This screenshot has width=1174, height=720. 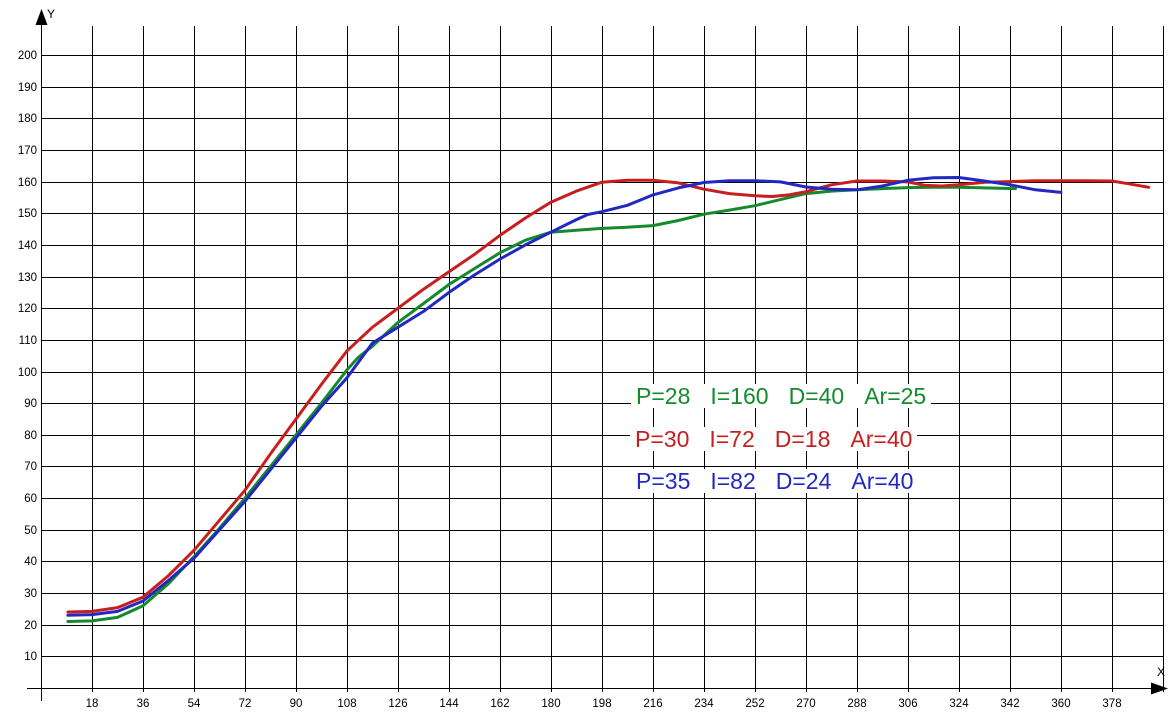 What do you see at coordinates (27, 119) in the screenshot?
I see `y-tick-label: 180` at bounding box center [27, 119].